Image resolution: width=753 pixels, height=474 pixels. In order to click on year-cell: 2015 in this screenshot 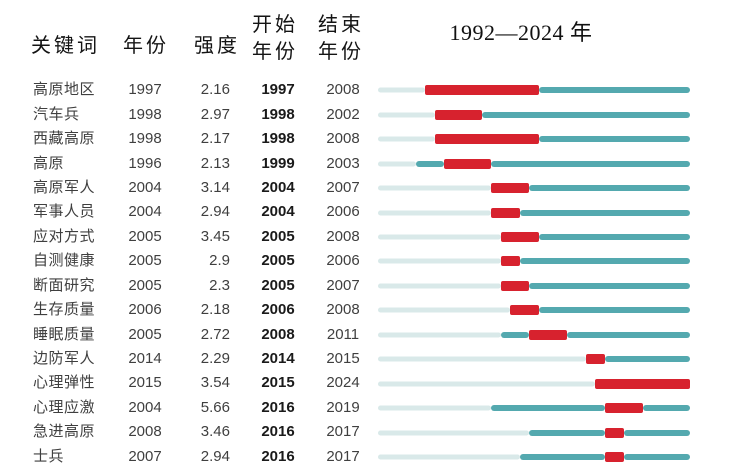, I will do `click(145, 383)`.